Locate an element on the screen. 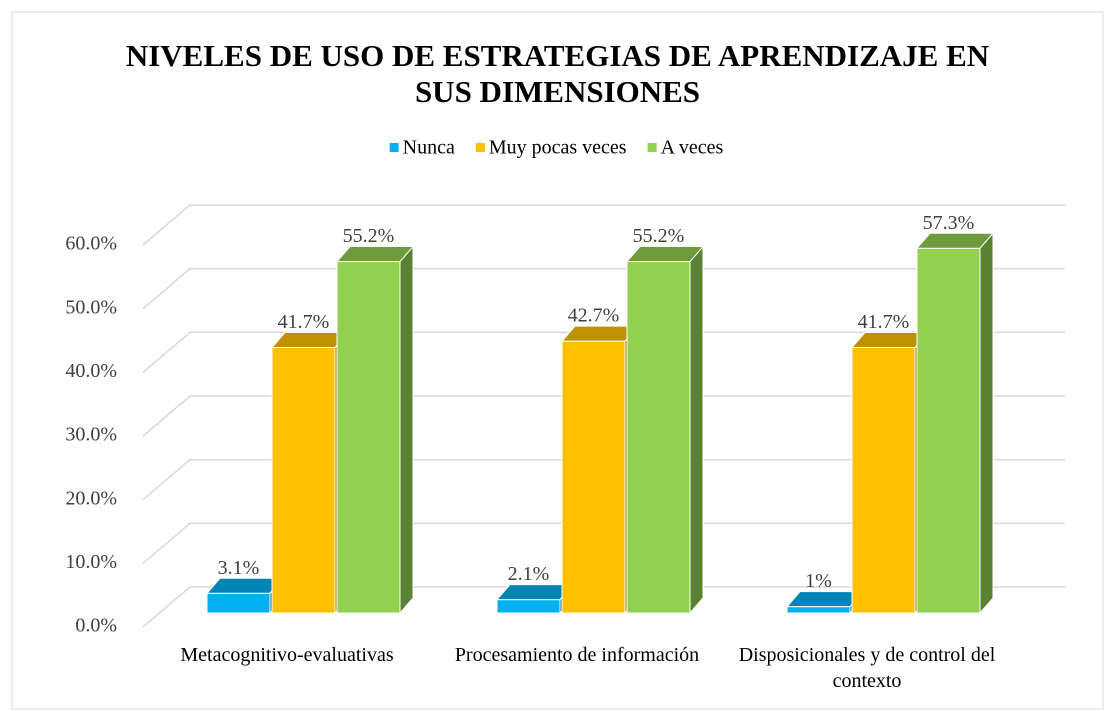  legend-label: Muy pocas veces is located at coordinates (558, 148).